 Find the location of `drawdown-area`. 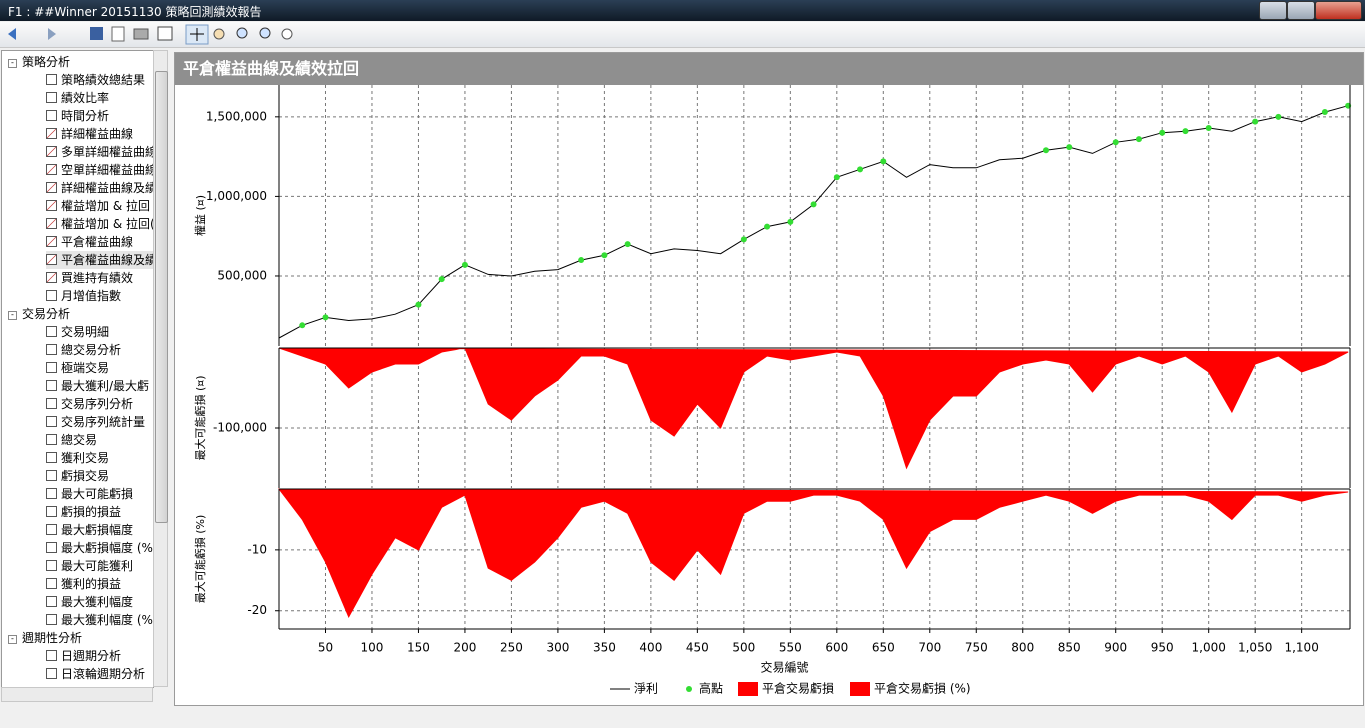

drawdown-area is located at coordinates (813, 553).